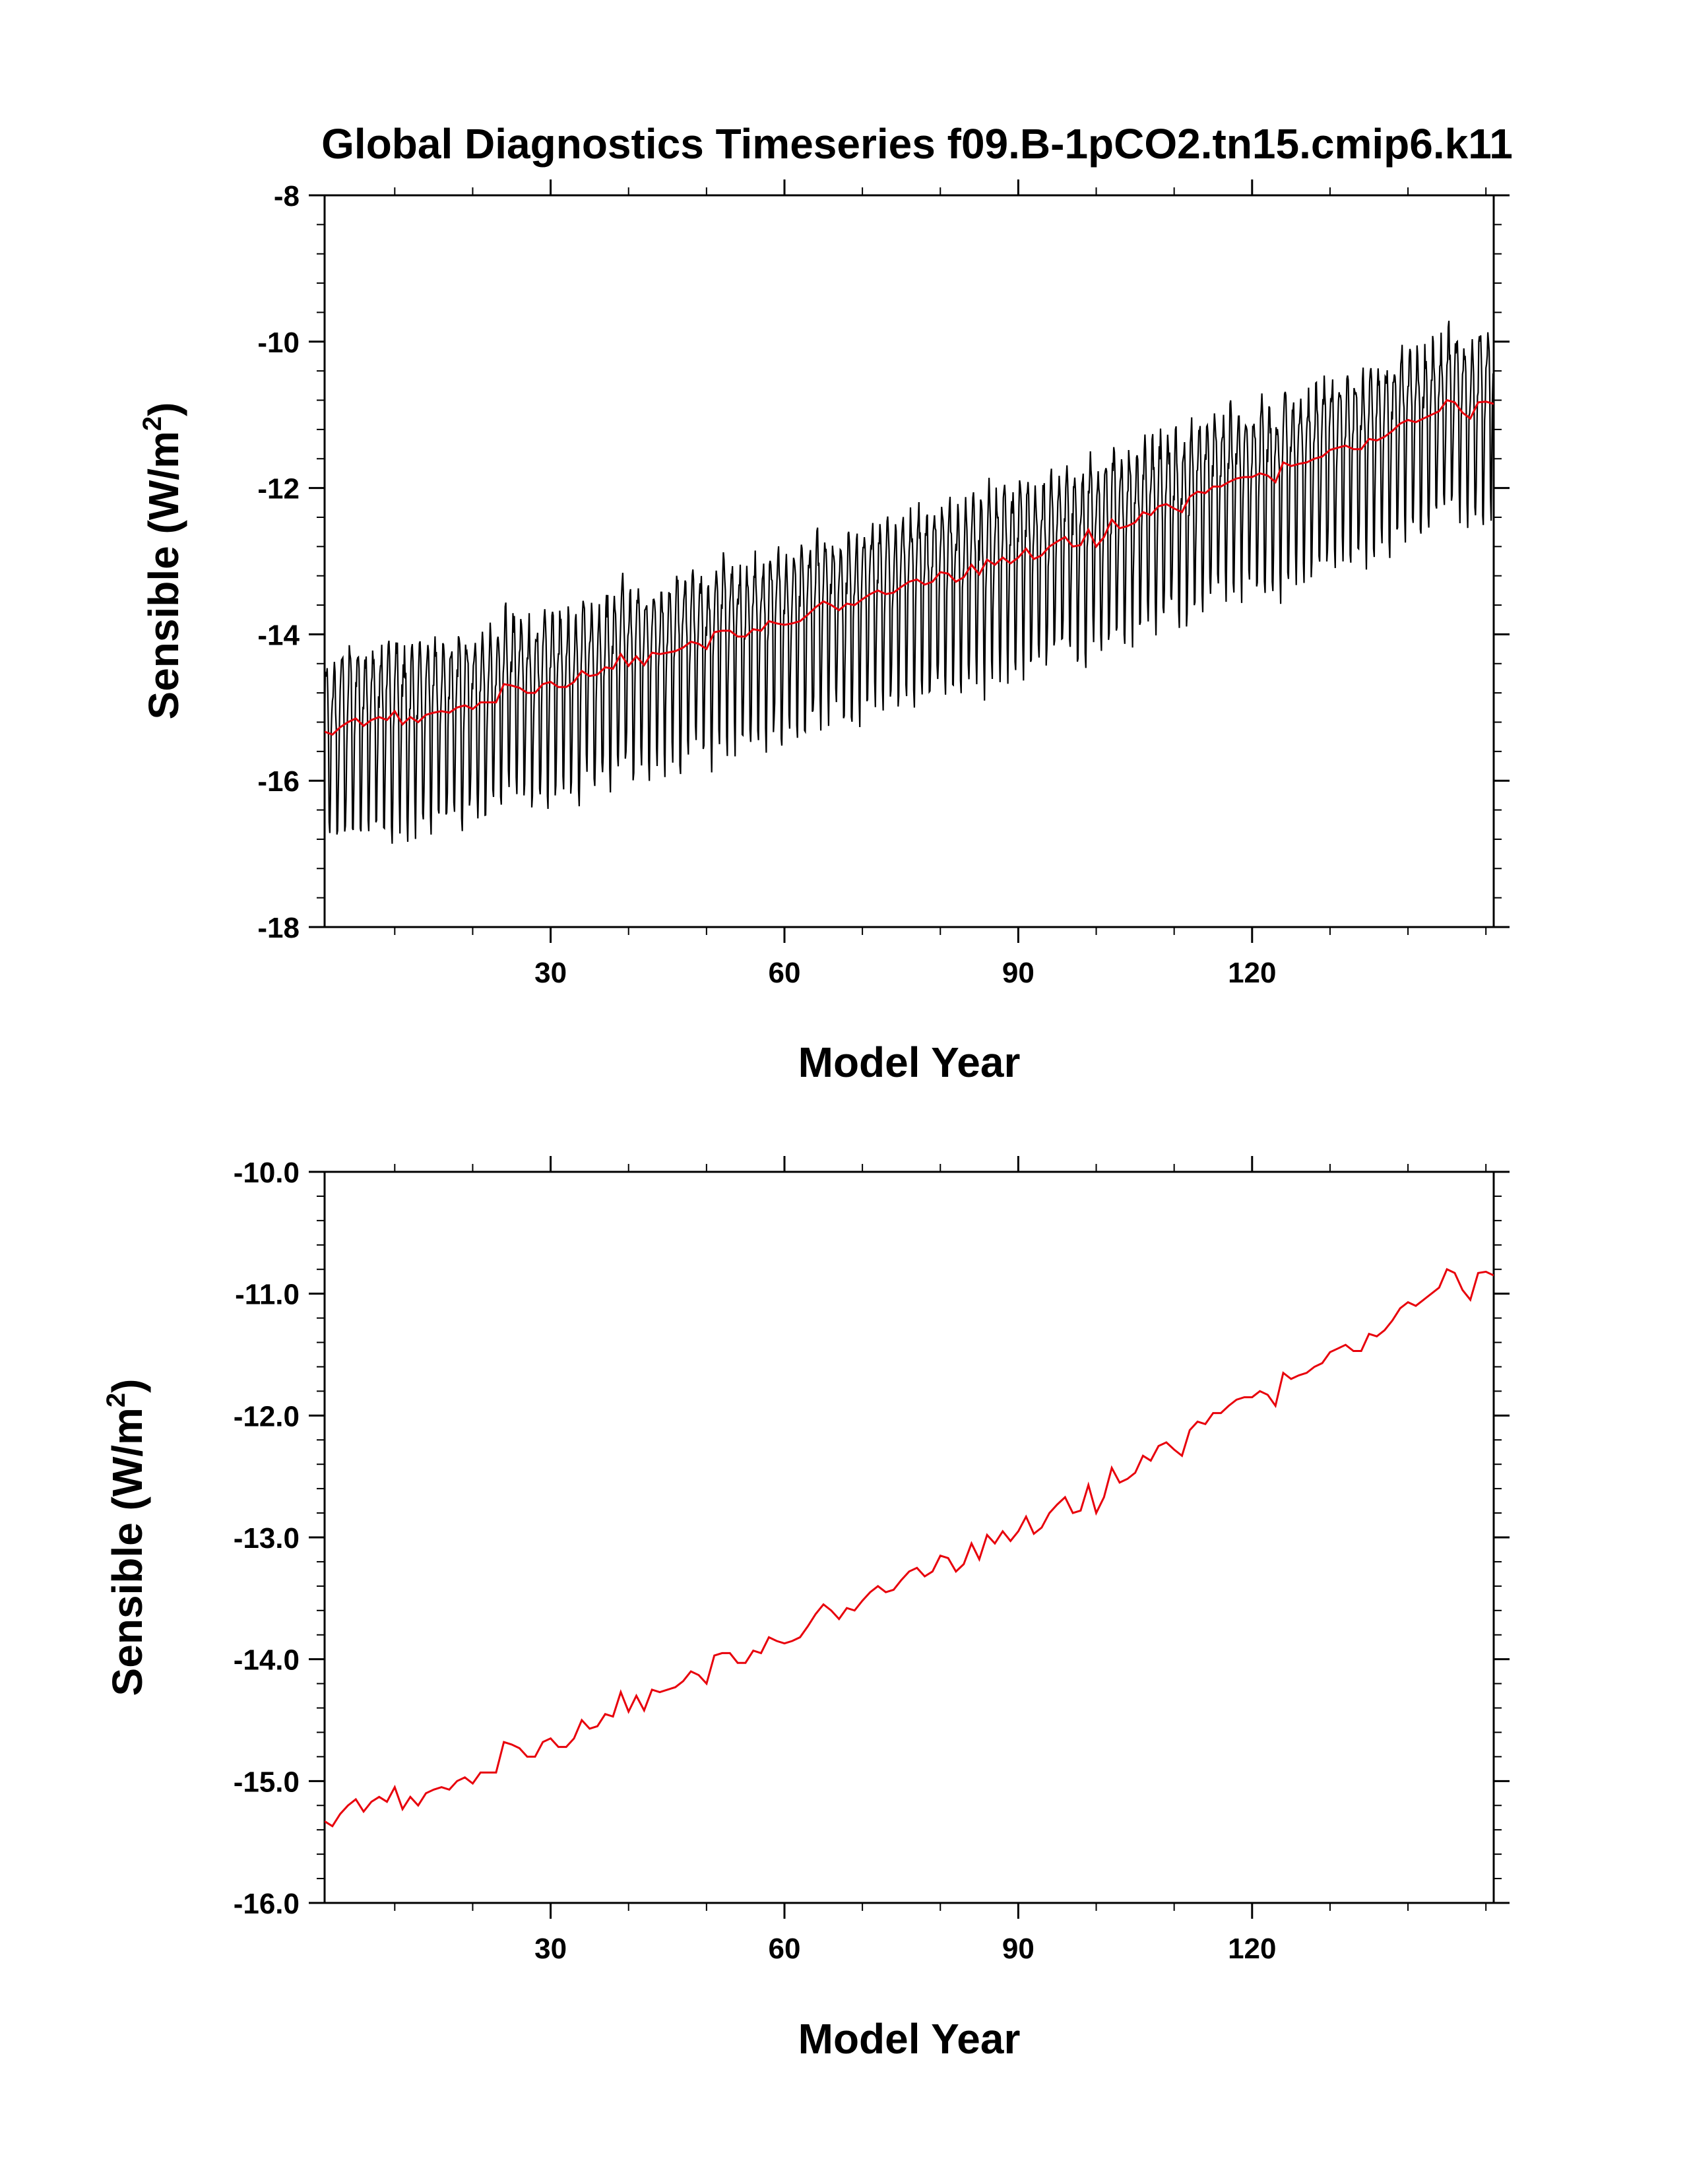  Describe the element at coordinates (267, 1173) in the screenshot. I see `y-tick-label: -10.0` at that location.